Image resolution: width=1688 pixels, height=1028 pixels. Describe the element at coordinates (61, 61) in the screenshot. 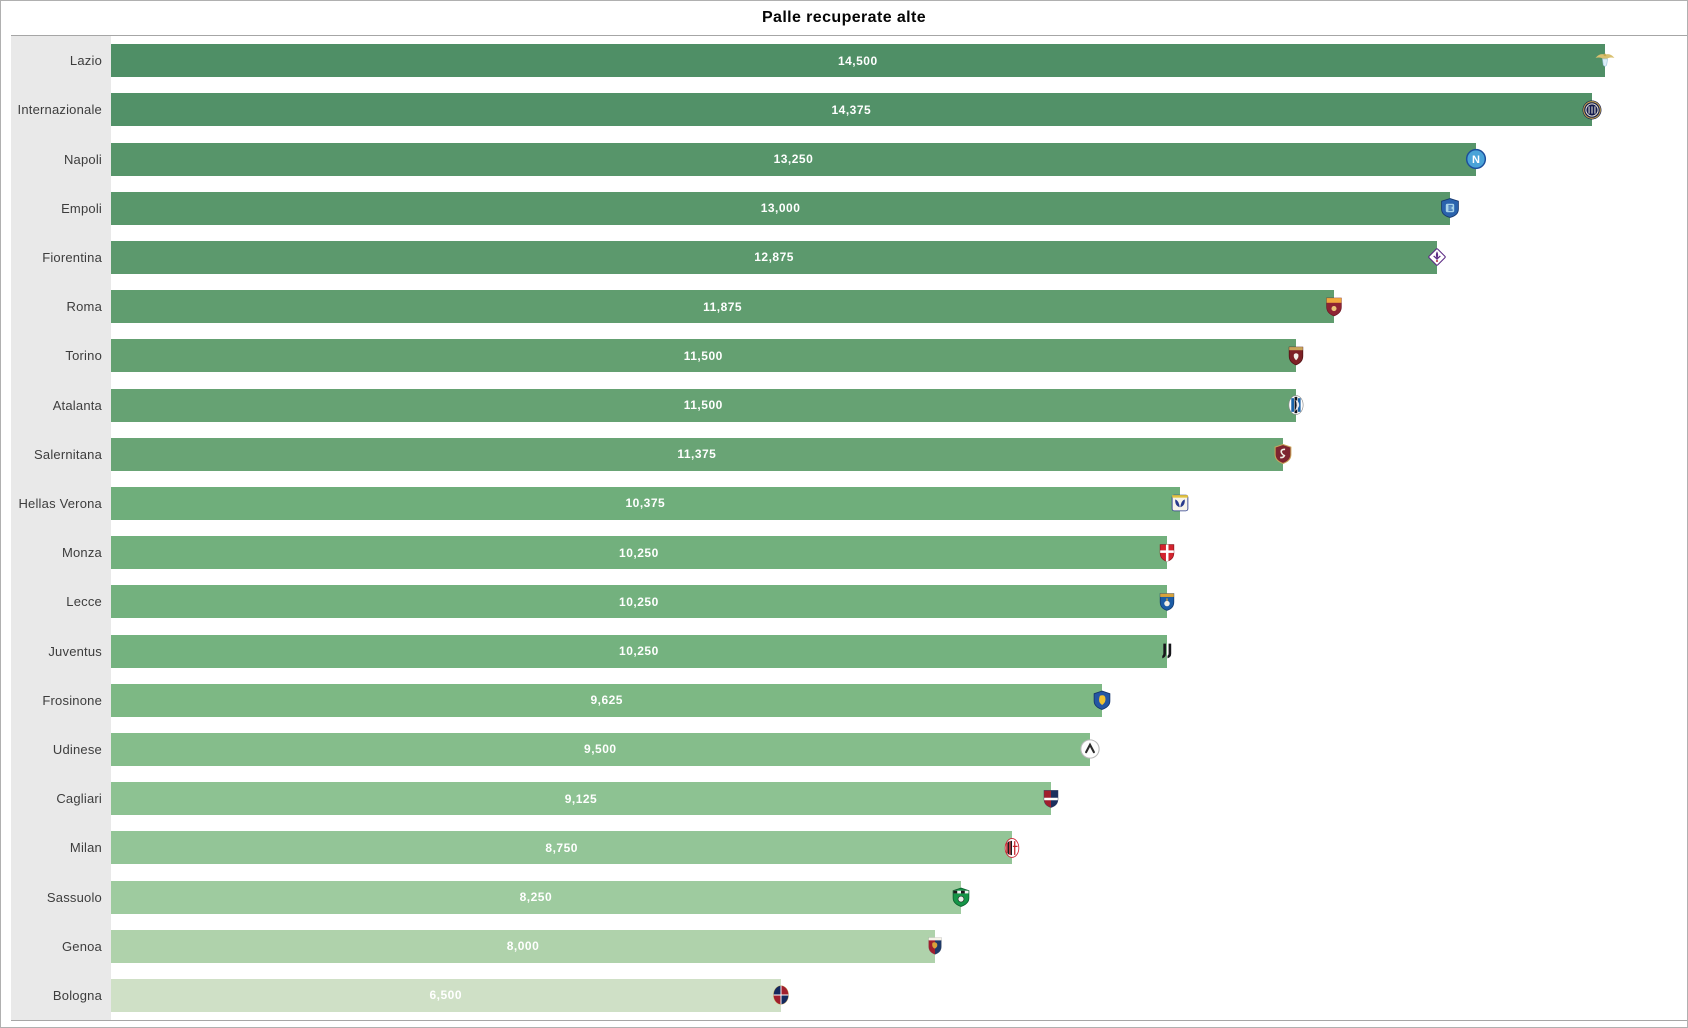

I see `category-label: Lazio` at that location.